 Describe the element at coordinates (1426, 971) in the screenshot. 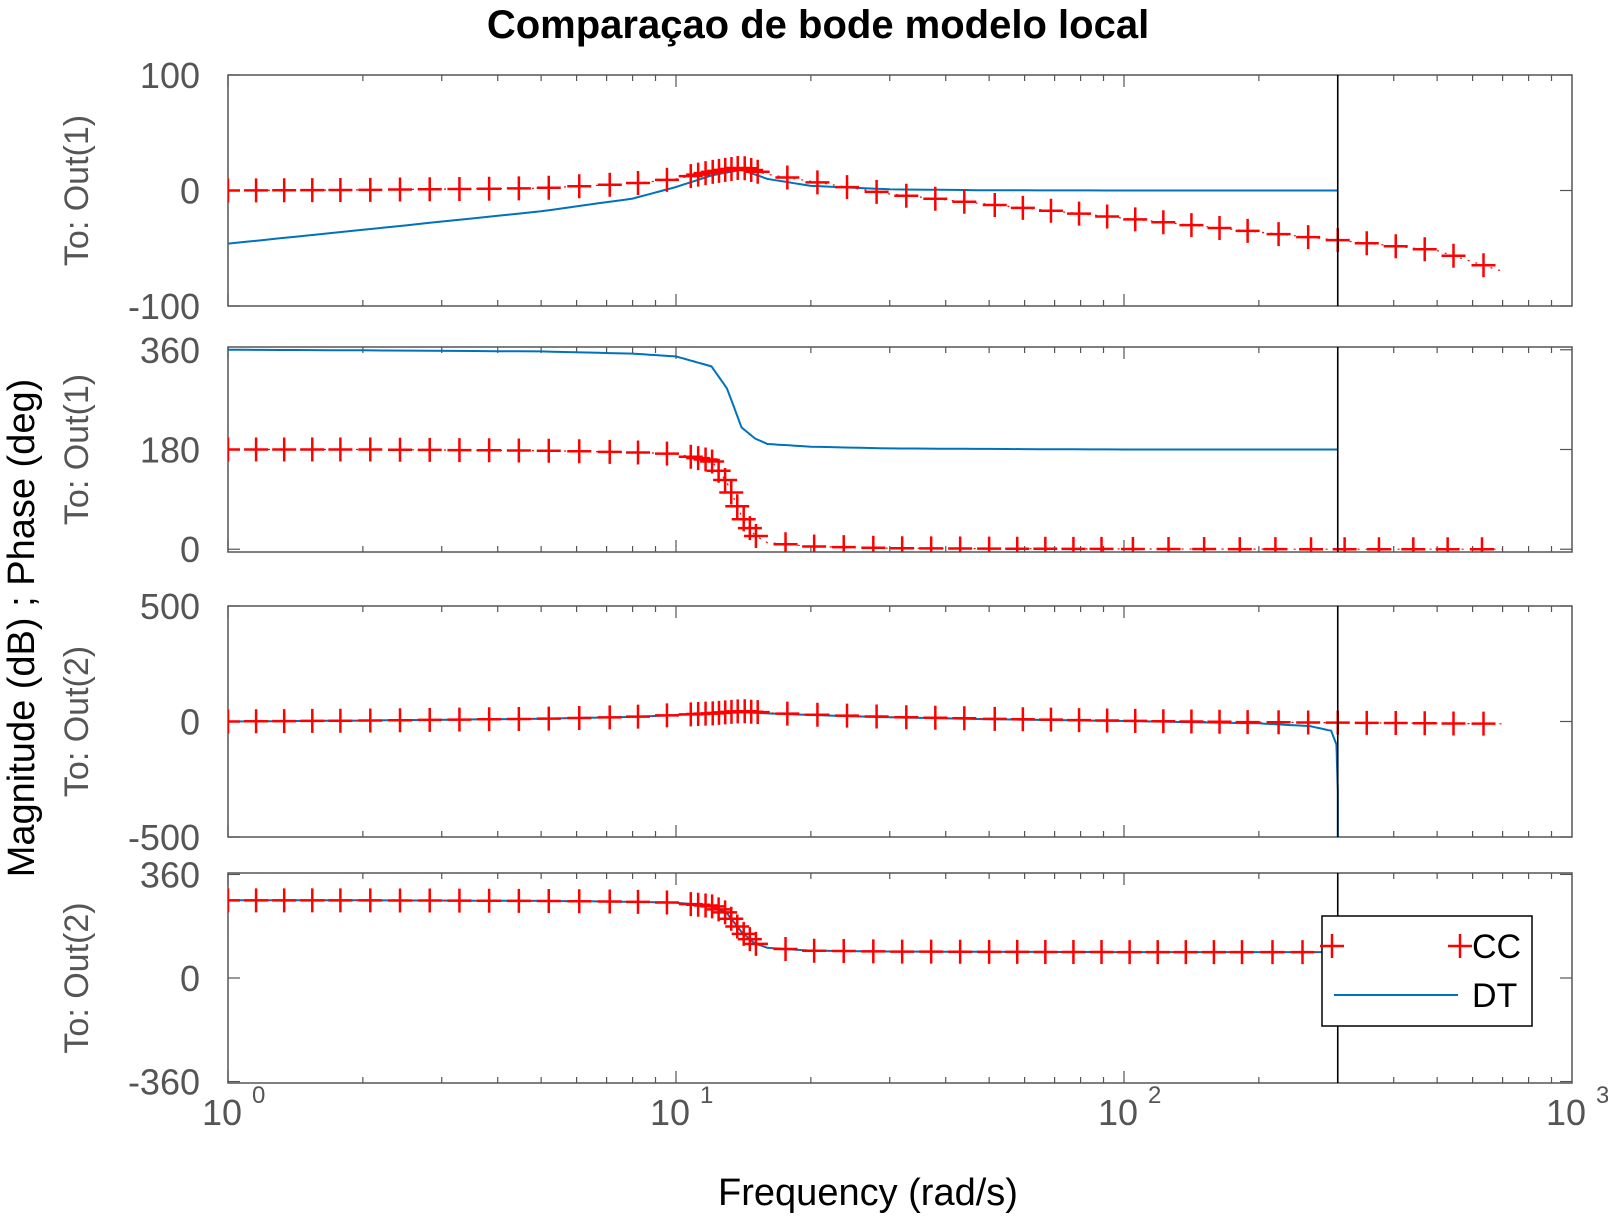

I see `legend: CC DT` at that location.